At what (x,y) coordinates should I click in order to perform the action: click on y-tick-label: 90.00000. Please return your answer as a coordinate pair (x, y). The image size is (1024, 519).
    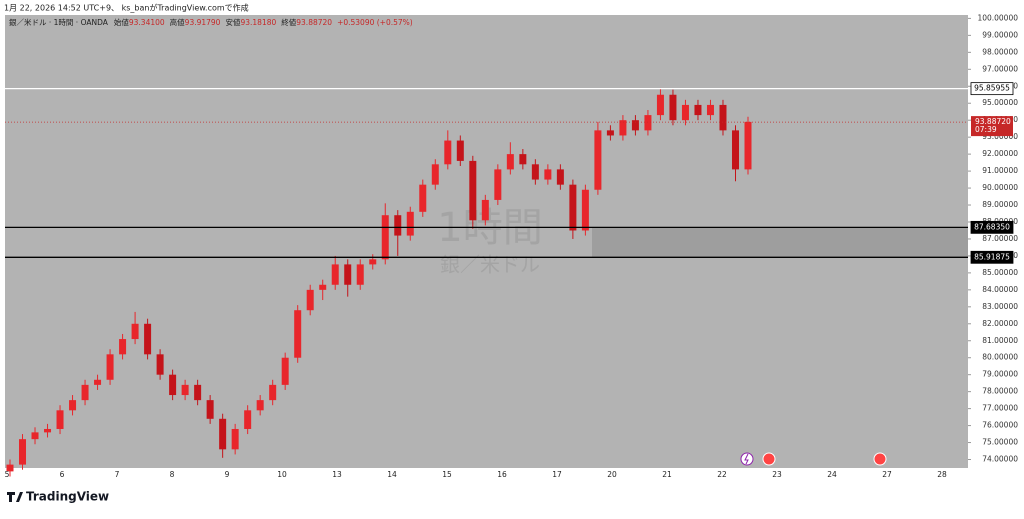
    Looking at the image, I should click on (1000, 187).